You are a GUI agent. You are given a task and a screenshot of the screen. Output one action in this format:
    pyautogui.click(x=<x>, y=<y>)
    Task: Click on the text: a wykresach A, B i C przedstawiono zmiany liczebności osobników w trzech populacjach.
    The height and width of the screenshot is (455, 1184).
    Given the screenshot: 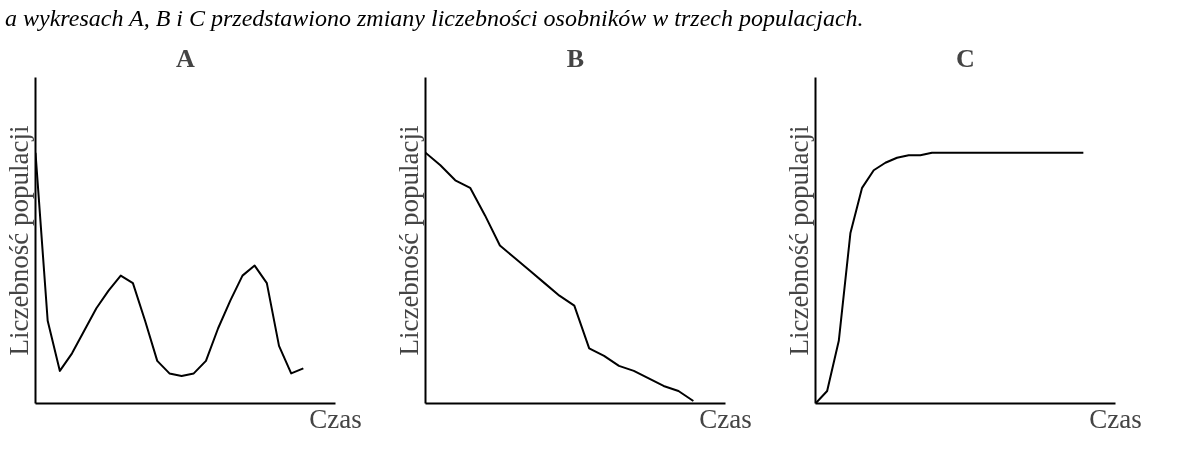 What is the action you would take?
    pyautogui.click(x=434, y=18)
    